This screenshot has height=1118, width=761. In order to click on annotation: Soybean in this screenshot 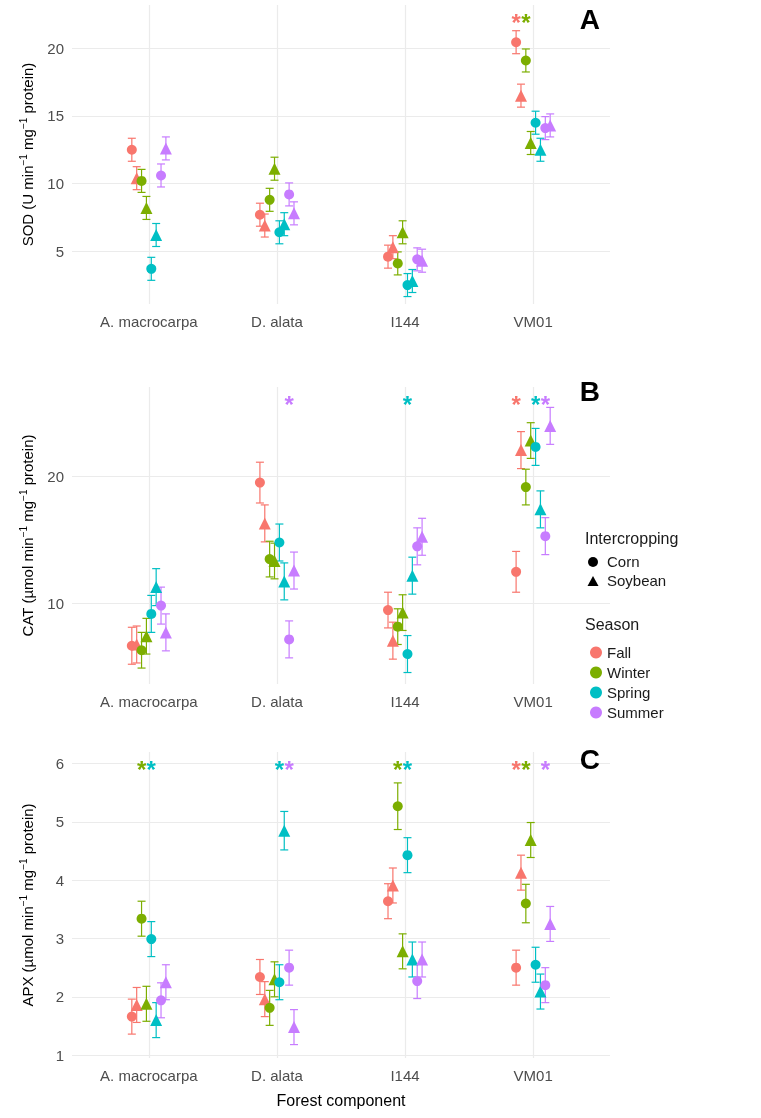, I will do `click(637, 580)`.